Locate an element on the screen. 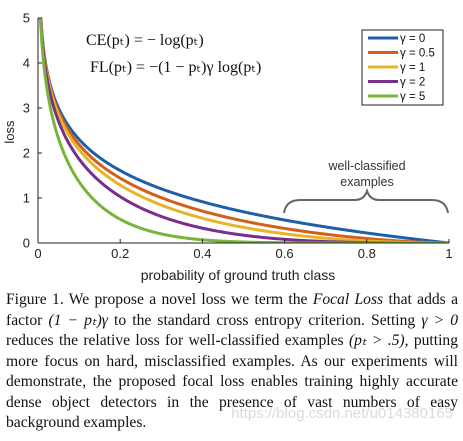 Image resolution: width=463 pixels, height=441 pixels. ce-equation: CE(pₜ) = − log(pₜ) is located at coordinates (145, 40).